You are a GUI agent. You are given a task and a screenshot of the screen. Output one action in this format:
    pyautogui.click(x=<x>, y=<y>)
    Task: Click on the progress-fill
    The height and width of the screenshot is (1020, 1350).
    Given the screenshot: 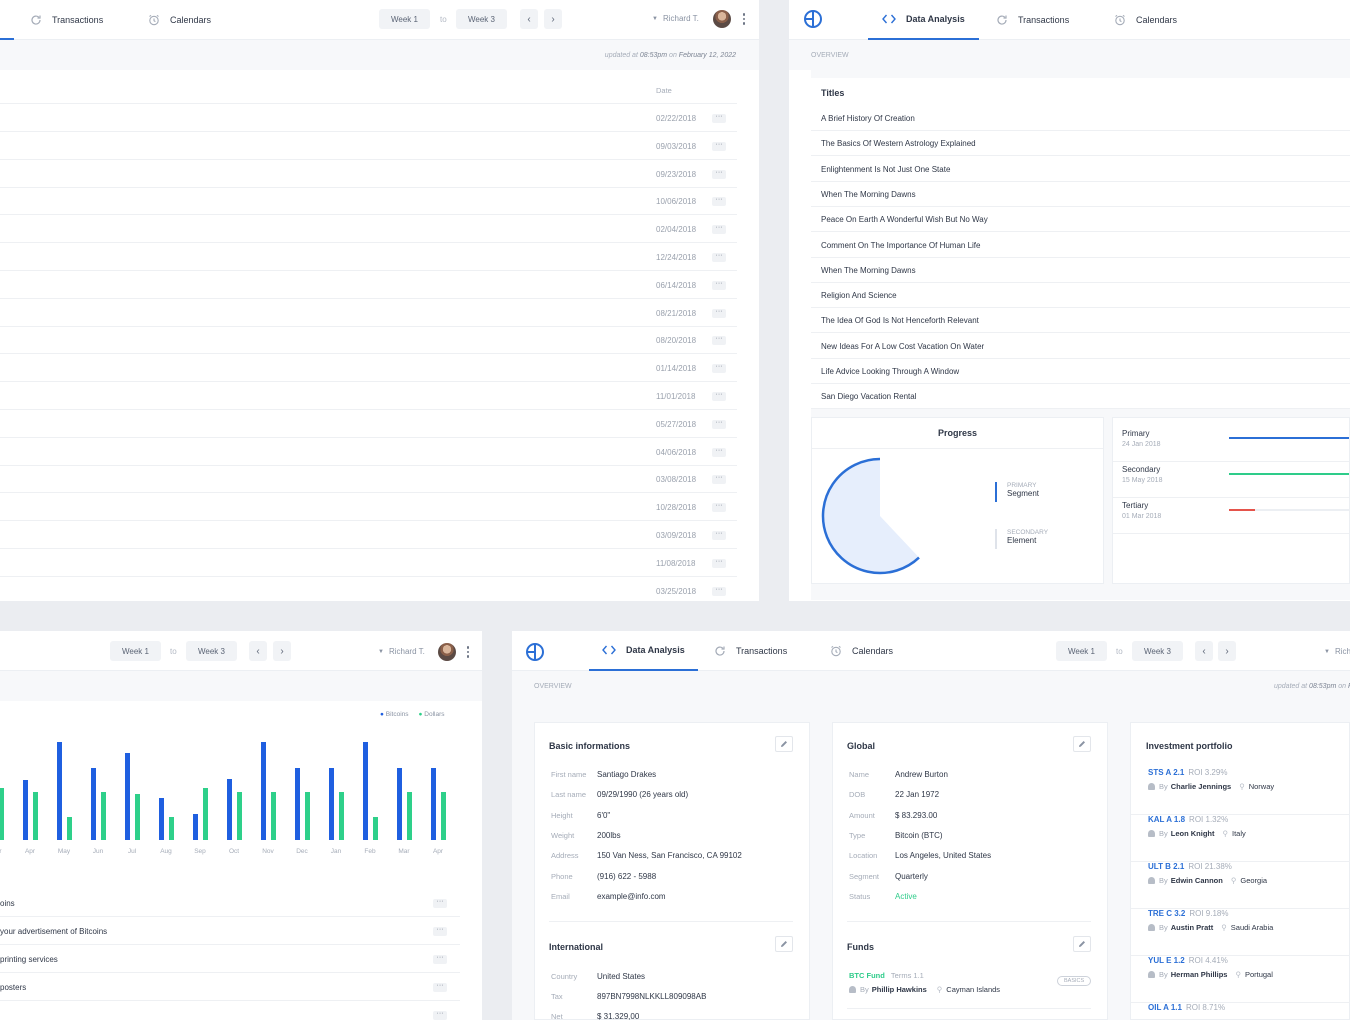 What is the action you would take?
    pyautogui.click(x=1289, y=474)
    